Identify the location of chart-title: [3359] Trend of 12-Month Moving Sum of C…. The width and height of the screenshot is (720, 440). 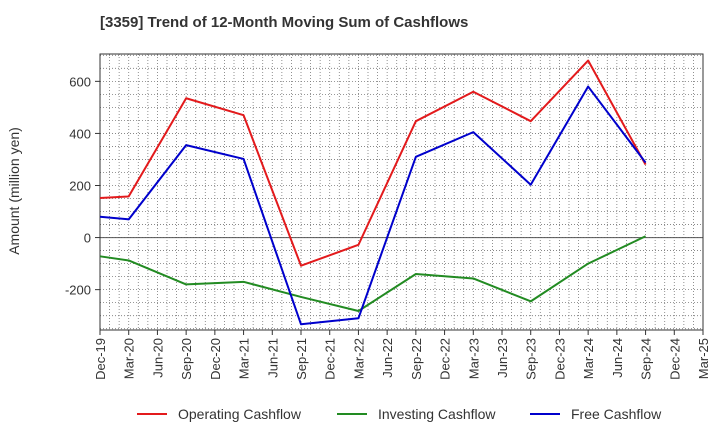
(284, 22).